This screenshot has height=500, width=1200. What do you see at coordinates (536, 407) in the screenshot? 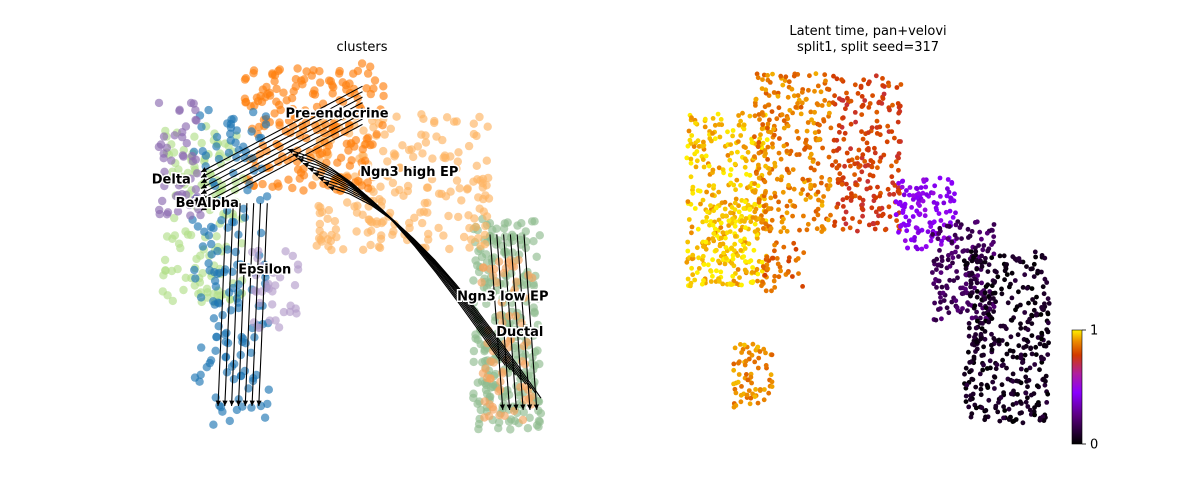
I see `streamline-ductal-5-arrow` at bounding box center [536, 407].